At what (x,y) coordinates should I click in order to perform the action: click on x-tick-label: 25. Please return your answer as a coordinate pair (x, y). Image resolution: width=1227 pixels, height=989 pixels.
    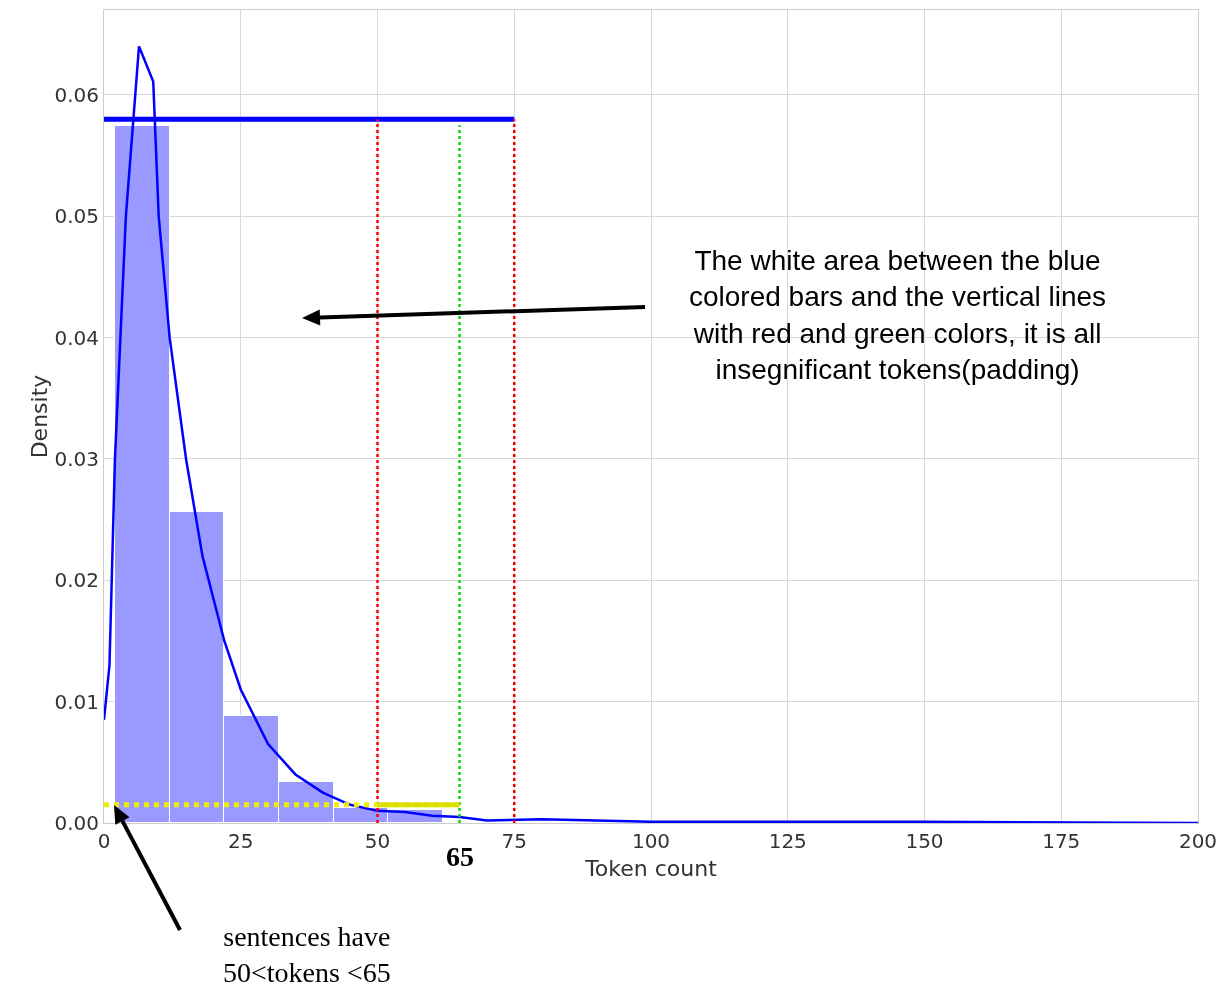
    Looking at the image, I should click on (241, 841).